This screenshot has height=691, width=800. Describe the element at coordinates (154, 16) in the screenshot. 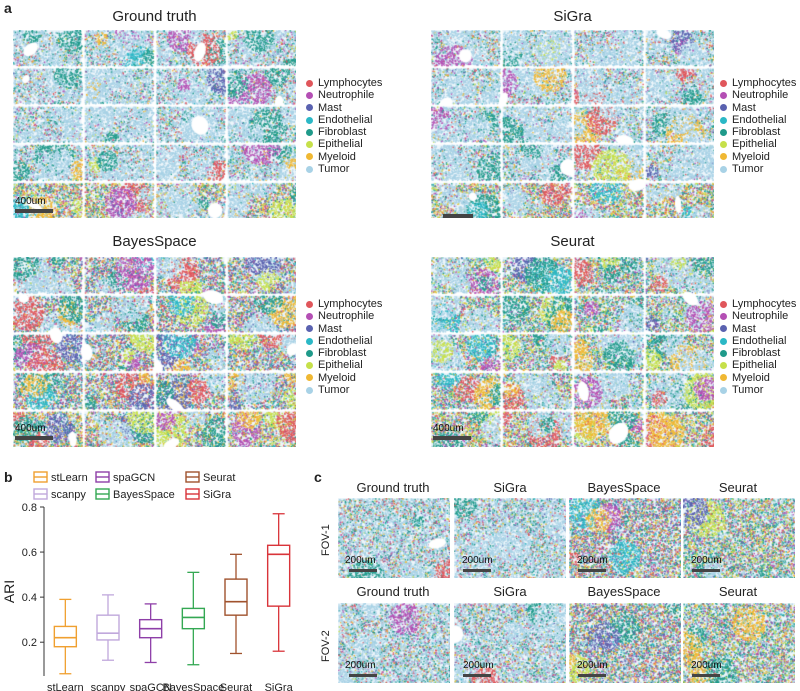

I see `map-title: Ground truth` at that location.